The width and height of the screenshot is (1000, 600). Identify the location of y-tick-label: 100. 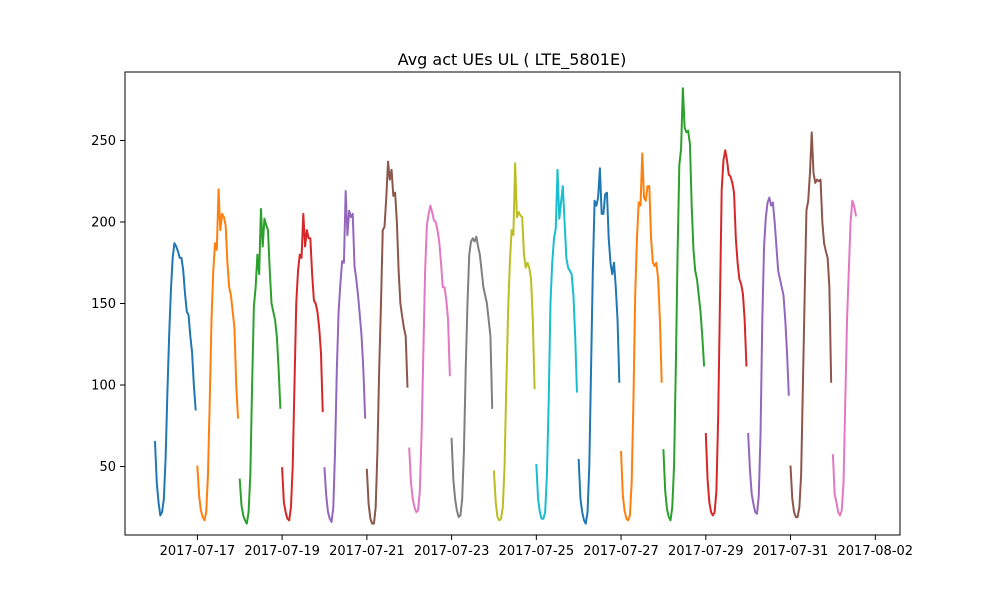
(103, 386).